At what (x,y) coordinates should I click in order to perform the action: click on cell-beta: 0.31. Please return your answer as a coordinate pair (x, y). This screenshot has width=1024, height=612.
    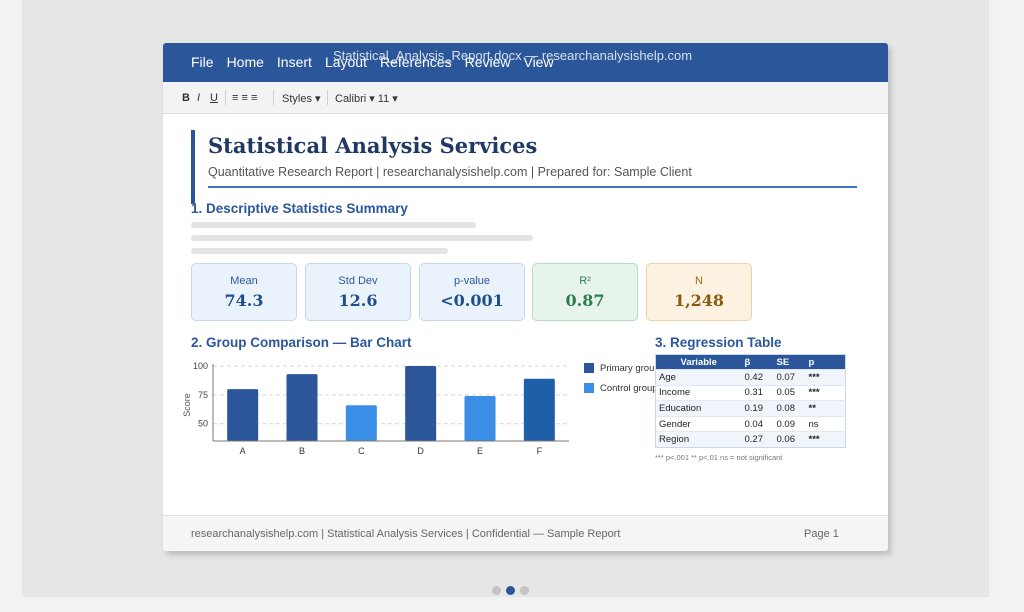
    Looking at the image, I should click on (757, 392).